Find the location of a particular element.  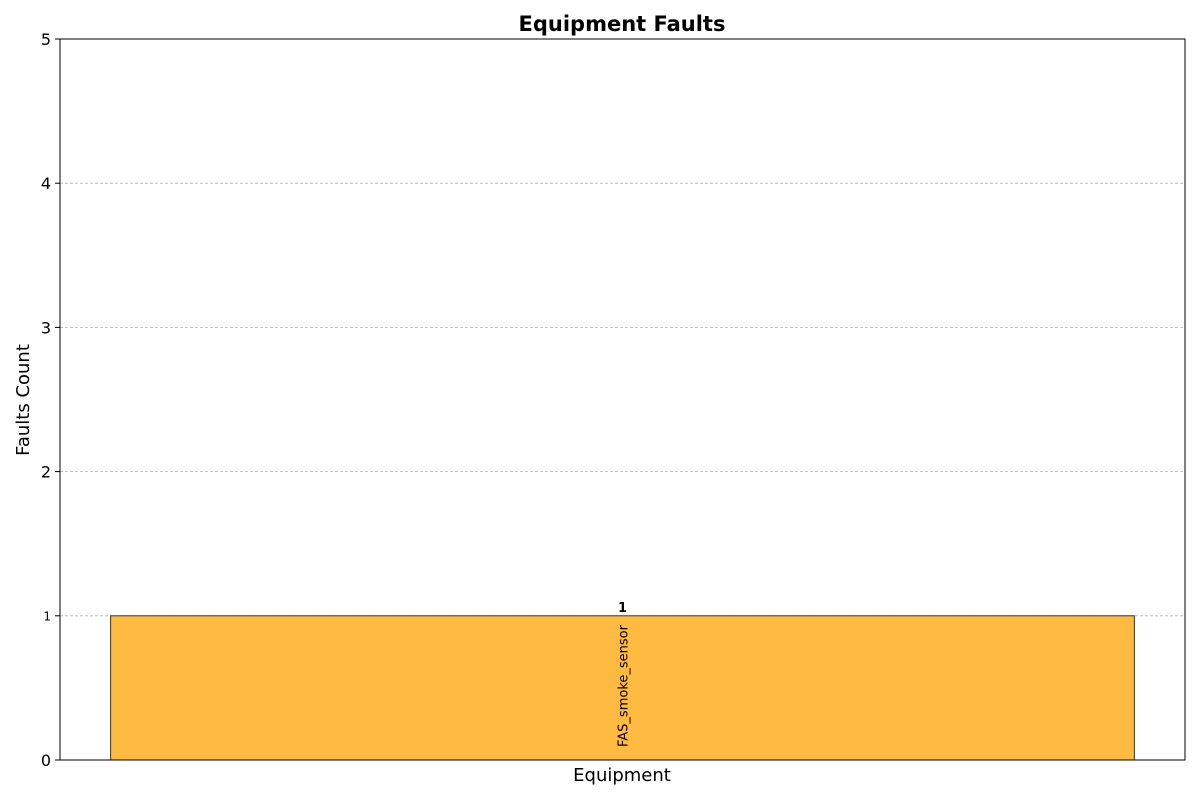

y-ticks: 0 1 2 3 4 5 is located at coordinates (50, 400).